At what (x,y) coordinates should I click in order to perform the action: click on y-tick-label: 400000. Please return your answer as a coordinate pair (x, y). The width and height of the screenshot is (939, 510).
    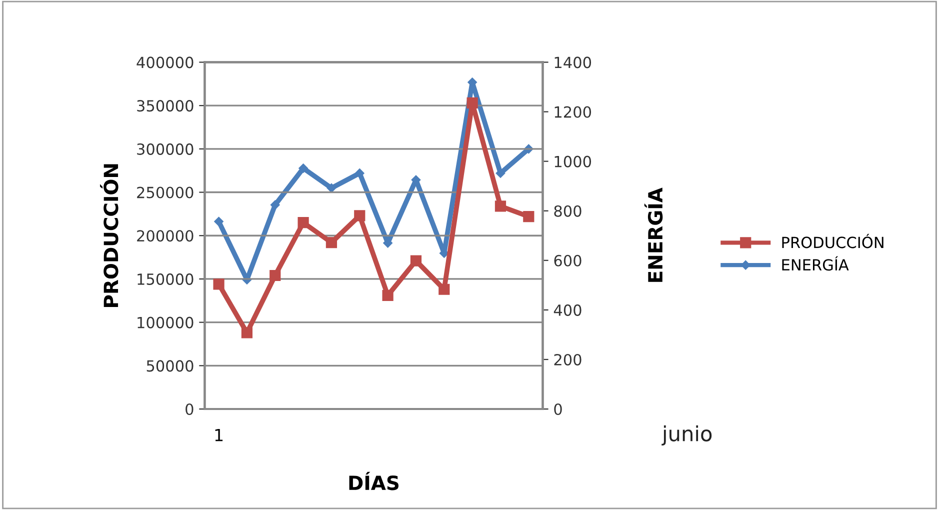
    Looking at the image, I should click on (165, 62).